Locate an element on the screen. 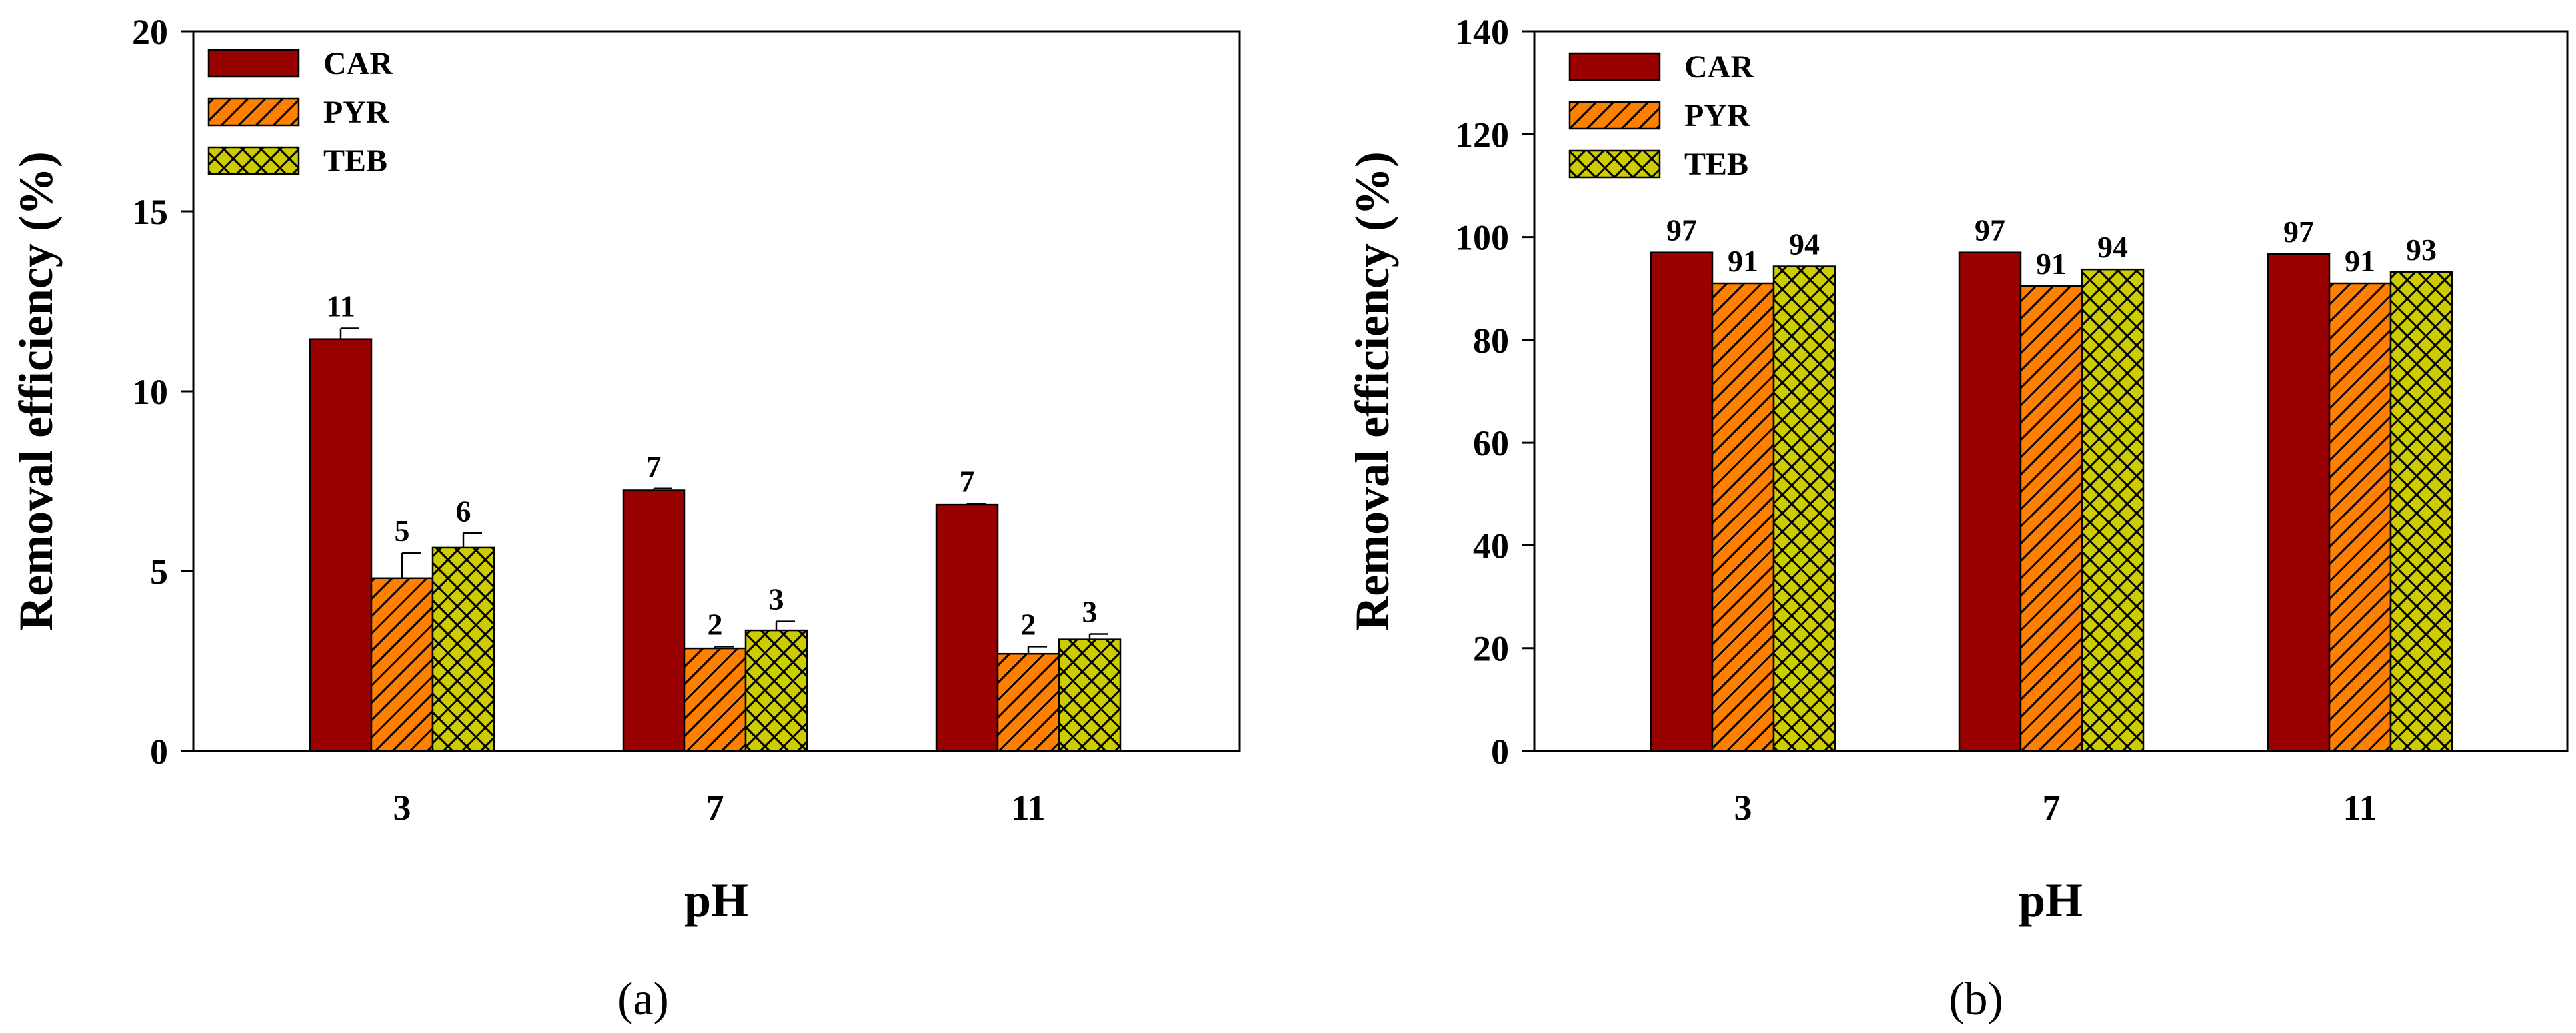 This screenshot has width=2576, height=1033. panel-a-y-tick-label: 15 is located at coordinates (150, 212).